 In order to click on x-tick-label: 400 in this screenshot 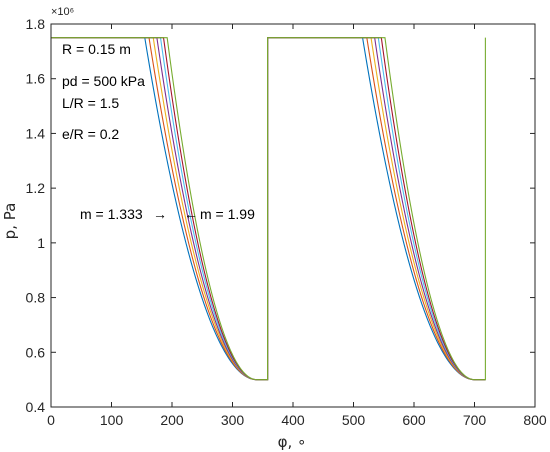, I will do `click(293, 420)`.